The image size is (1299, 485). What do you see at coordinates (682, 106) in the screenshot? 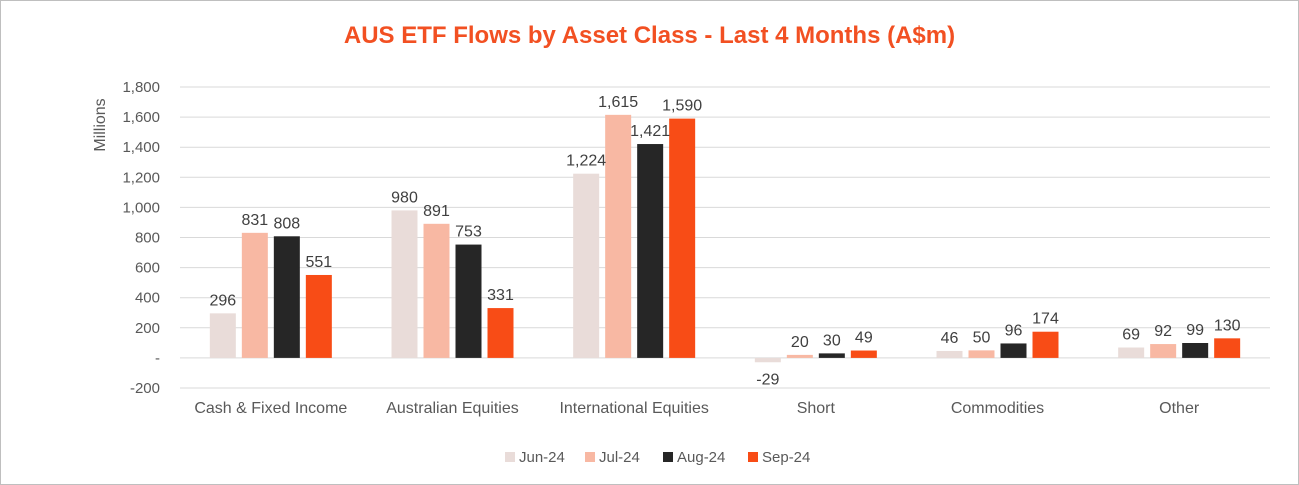
I see `data-label: 1,590` at bounding box center [682, 106].